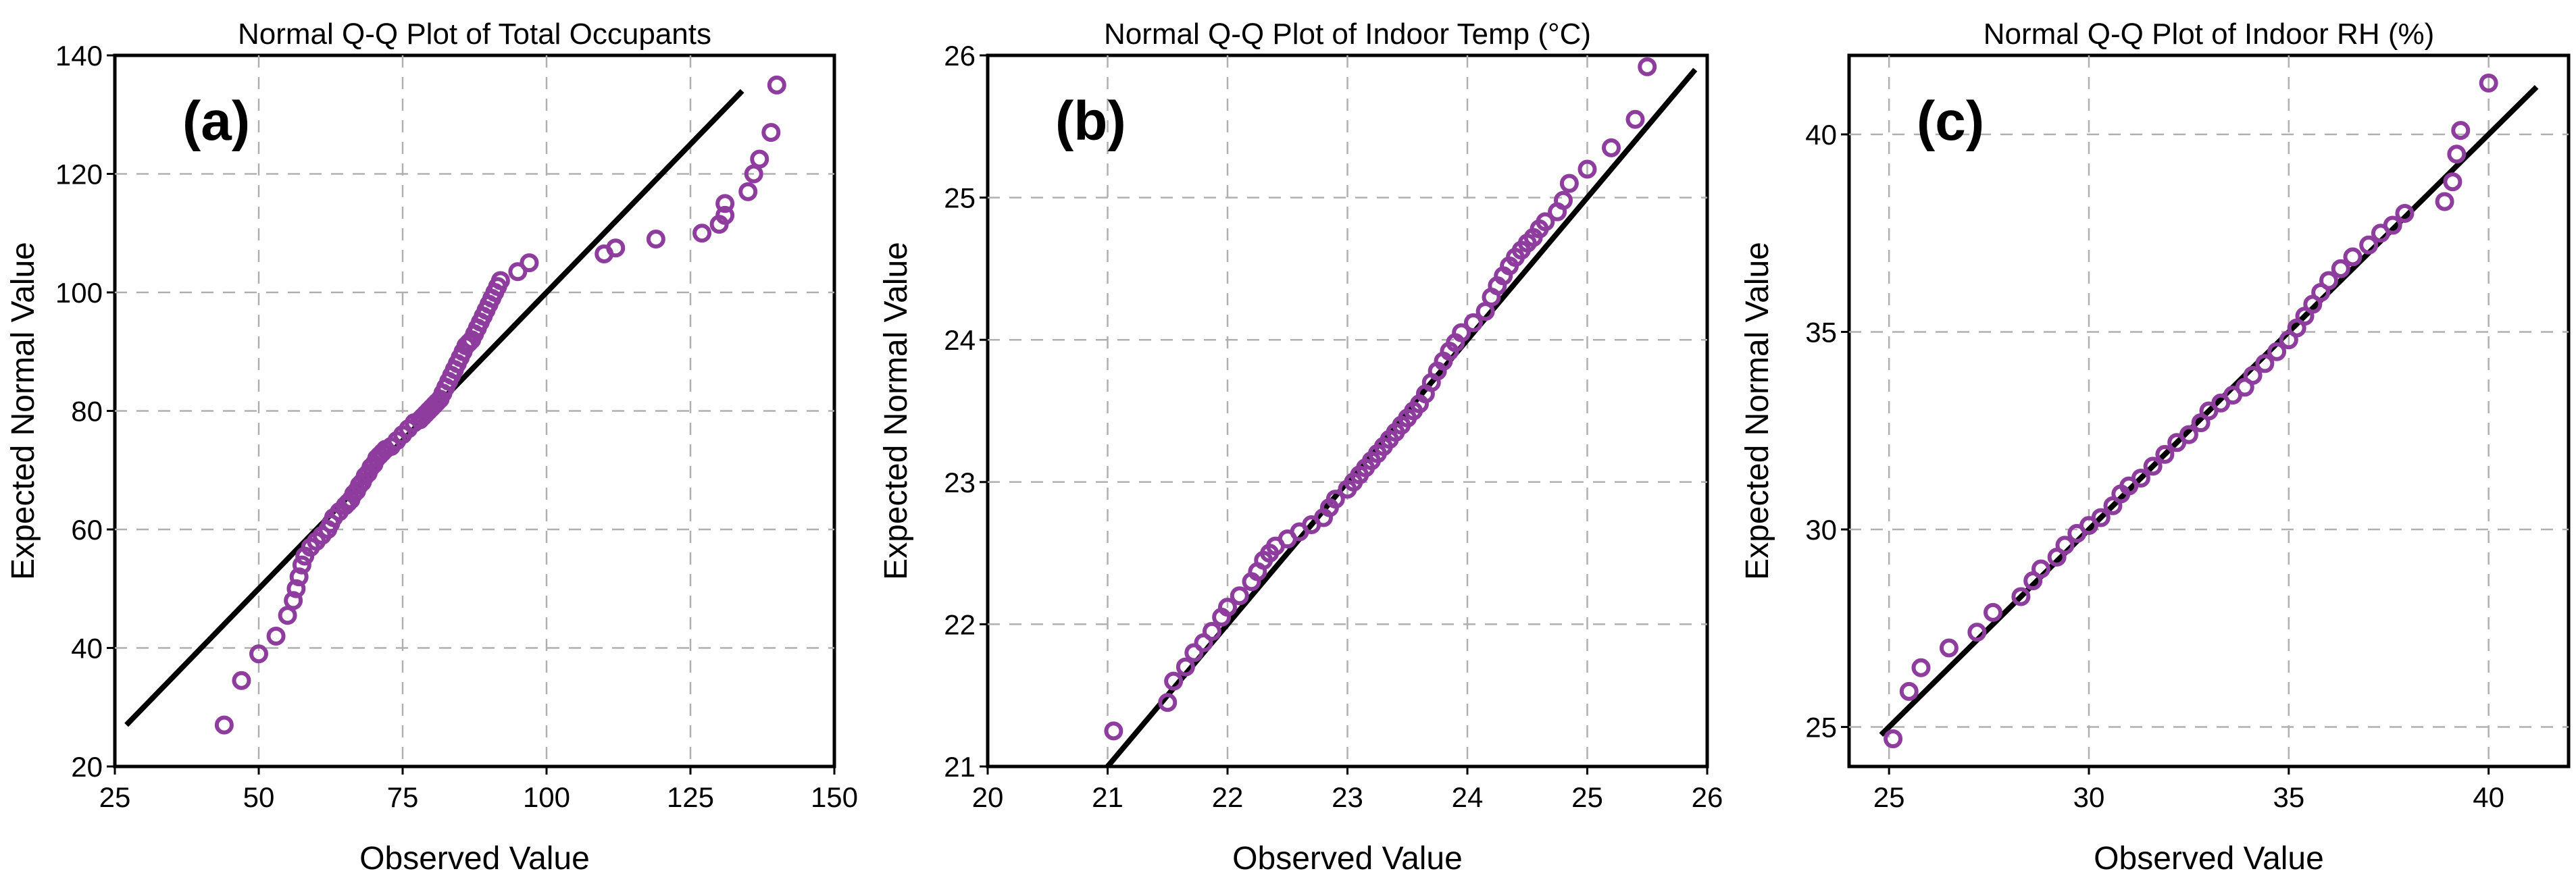 Image resolution: width=2576 pixels, height=886 pixels. I want to click on chart-title: Normal Q-Q Plot of Indoor RH (%), so click(2209, 34).